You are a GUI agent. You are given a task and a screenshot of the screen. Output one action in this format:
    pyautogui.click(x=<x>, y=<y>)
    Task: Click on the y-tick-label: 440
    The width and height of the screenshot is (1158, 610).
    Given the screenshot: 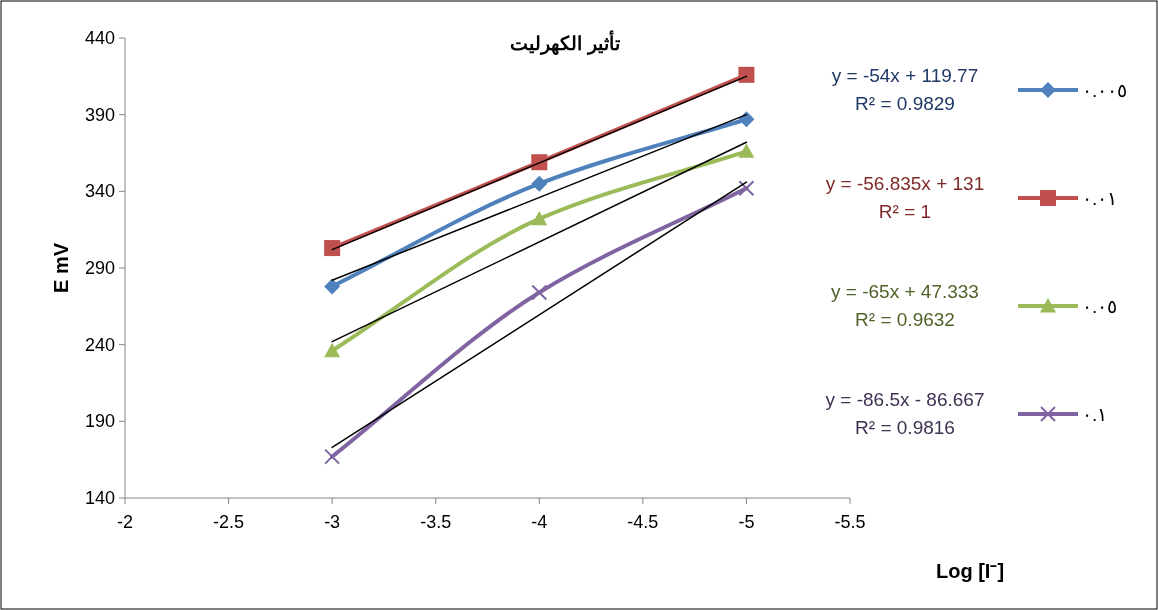 What is the action you would take?
    pyautogui.click(x=99, y=38)
    